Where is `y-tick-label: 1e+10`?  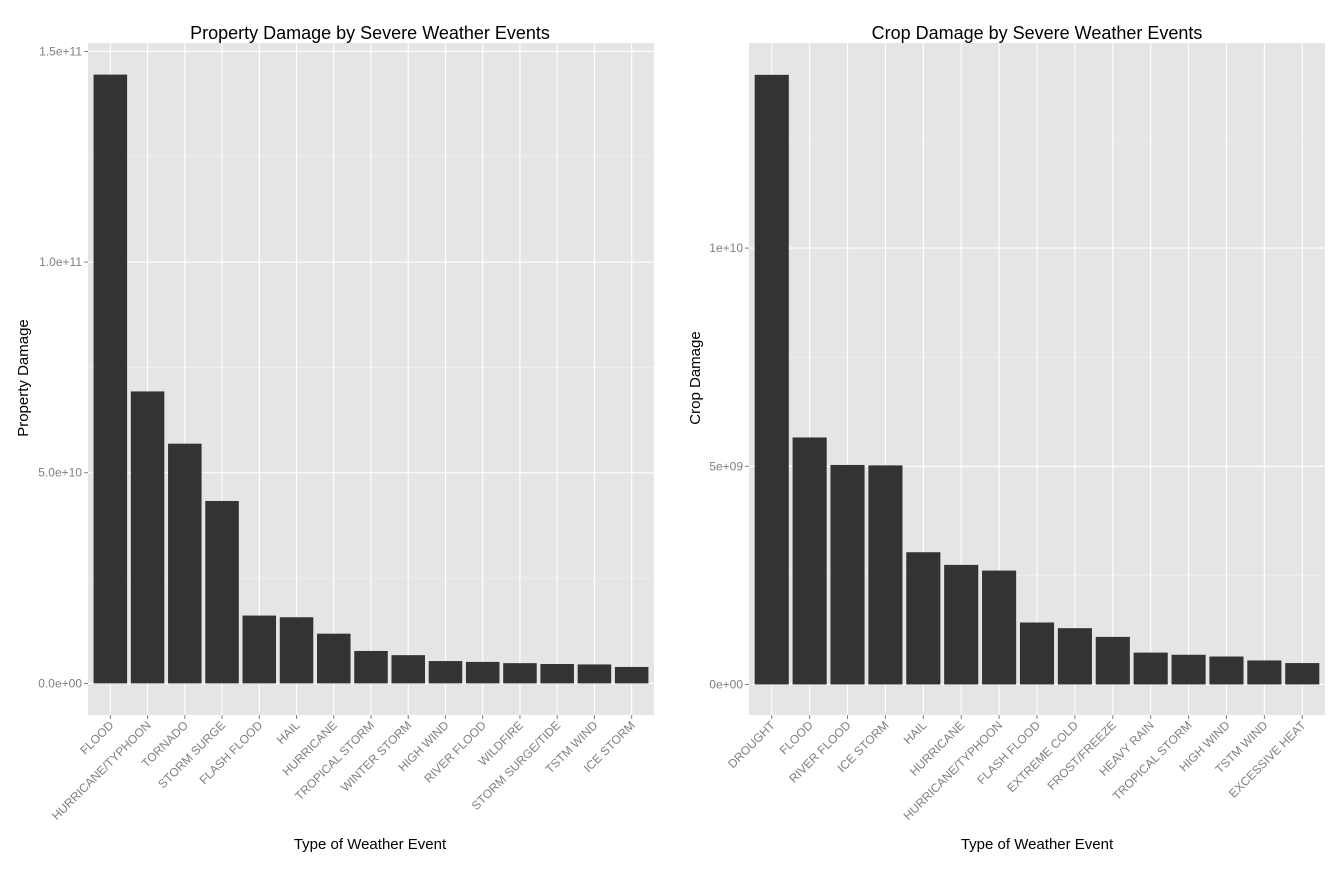 y-tick-label: 1e+10 is located at coordinates (726, 248).